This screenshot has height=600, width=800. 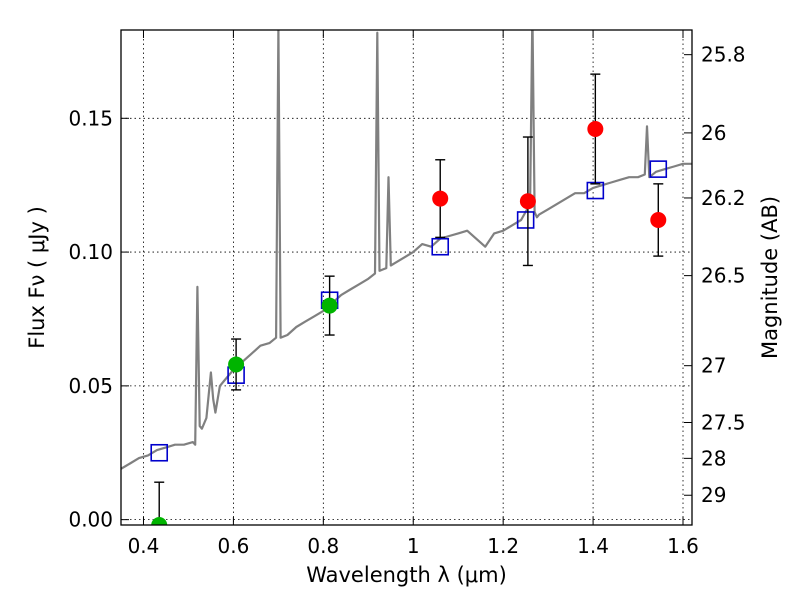 What do you see at coordinates (90, 118) in the screenshot?
I see `y-tick-label: 0.15` at bounding box center [90, 118].